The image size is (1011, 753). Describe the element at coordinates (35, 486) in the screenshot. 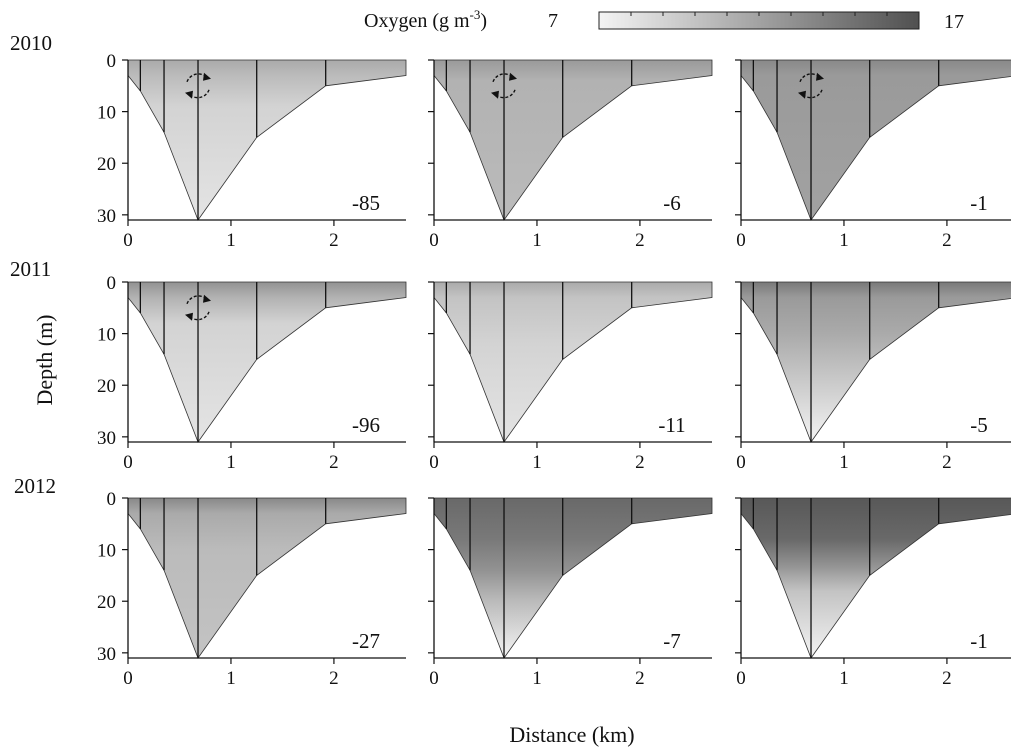

I see `year-label-2012: 2012` at that location.